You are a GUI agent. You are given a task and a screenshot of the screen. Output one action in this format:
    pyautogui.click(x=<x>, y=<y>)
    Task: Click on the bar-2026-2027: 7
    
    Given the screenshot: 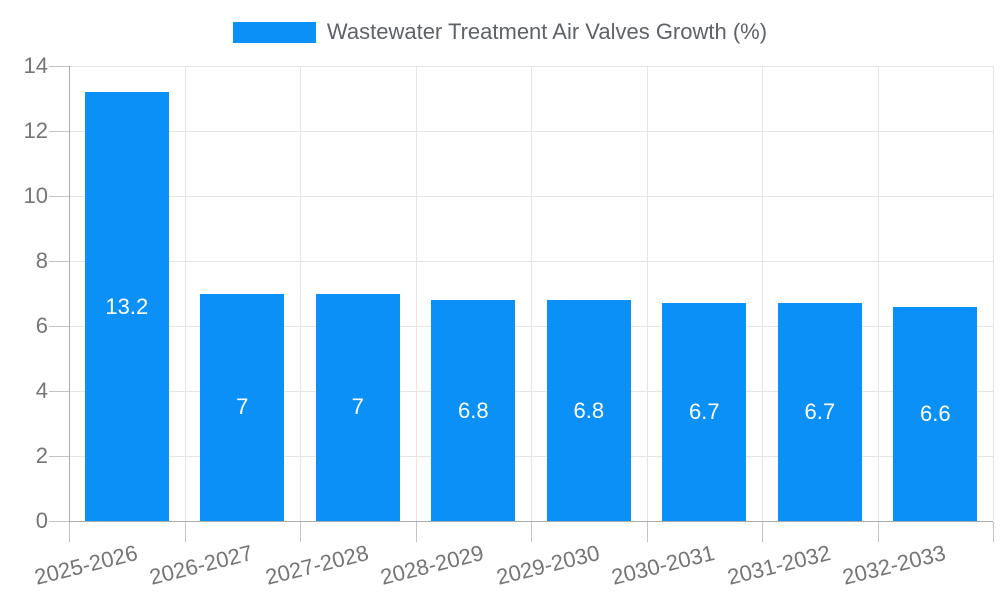 What is the action you would take?
    pyautogui.click(x=242, y=407)
    